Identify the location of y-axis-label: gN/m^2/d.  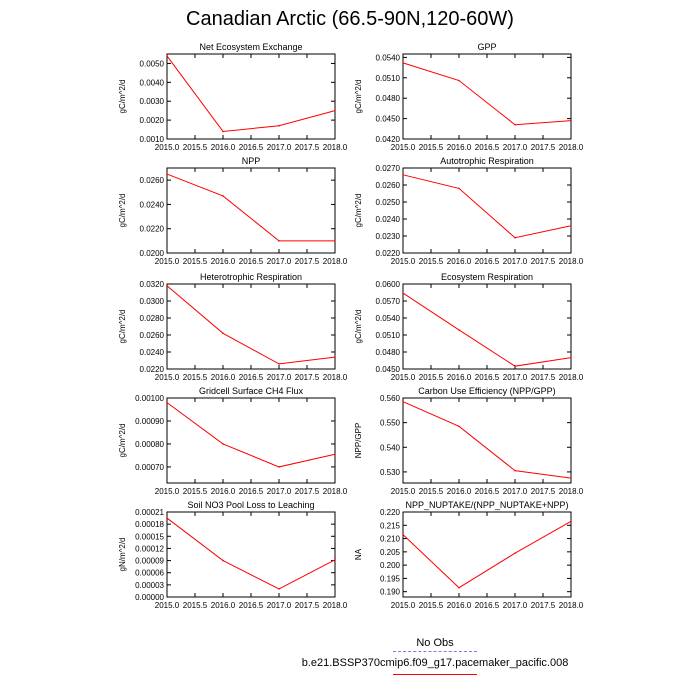
(122, 555).